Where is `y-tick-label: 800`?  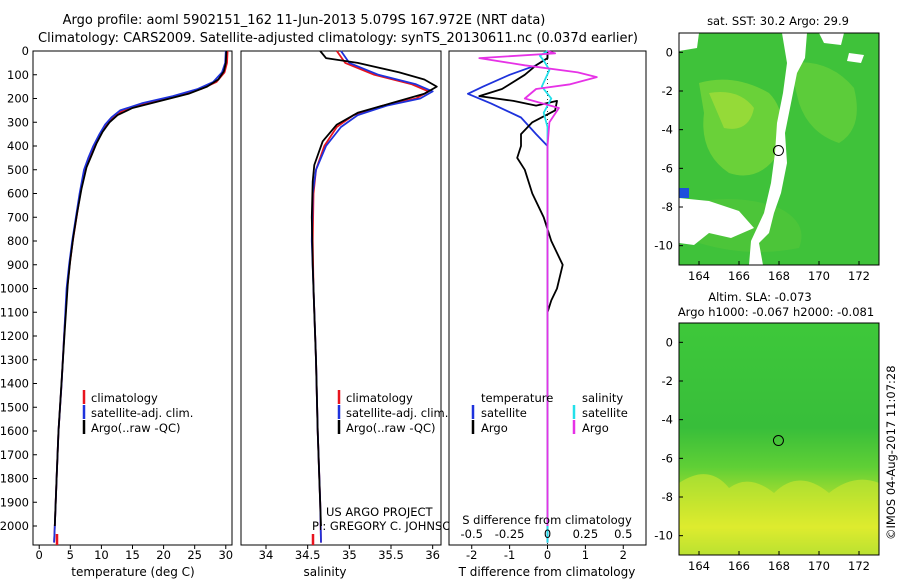
y-tick-label: 800 is located at coordinates (18, 241).